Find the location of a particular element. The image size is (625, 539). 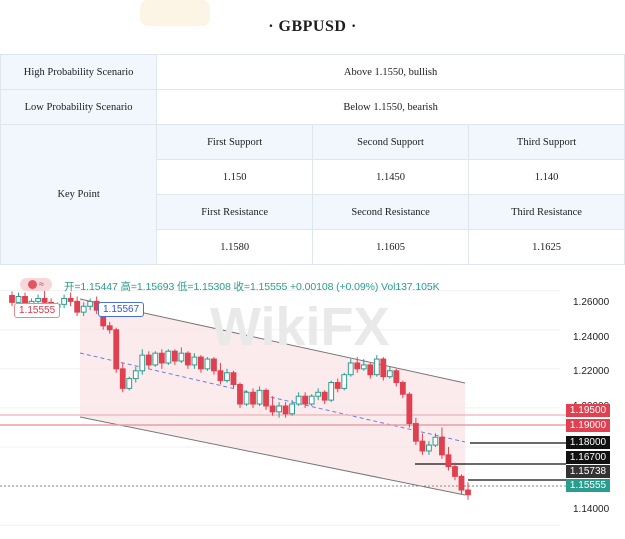

third-support-header: Third Support is located at coordinates (546, 142).